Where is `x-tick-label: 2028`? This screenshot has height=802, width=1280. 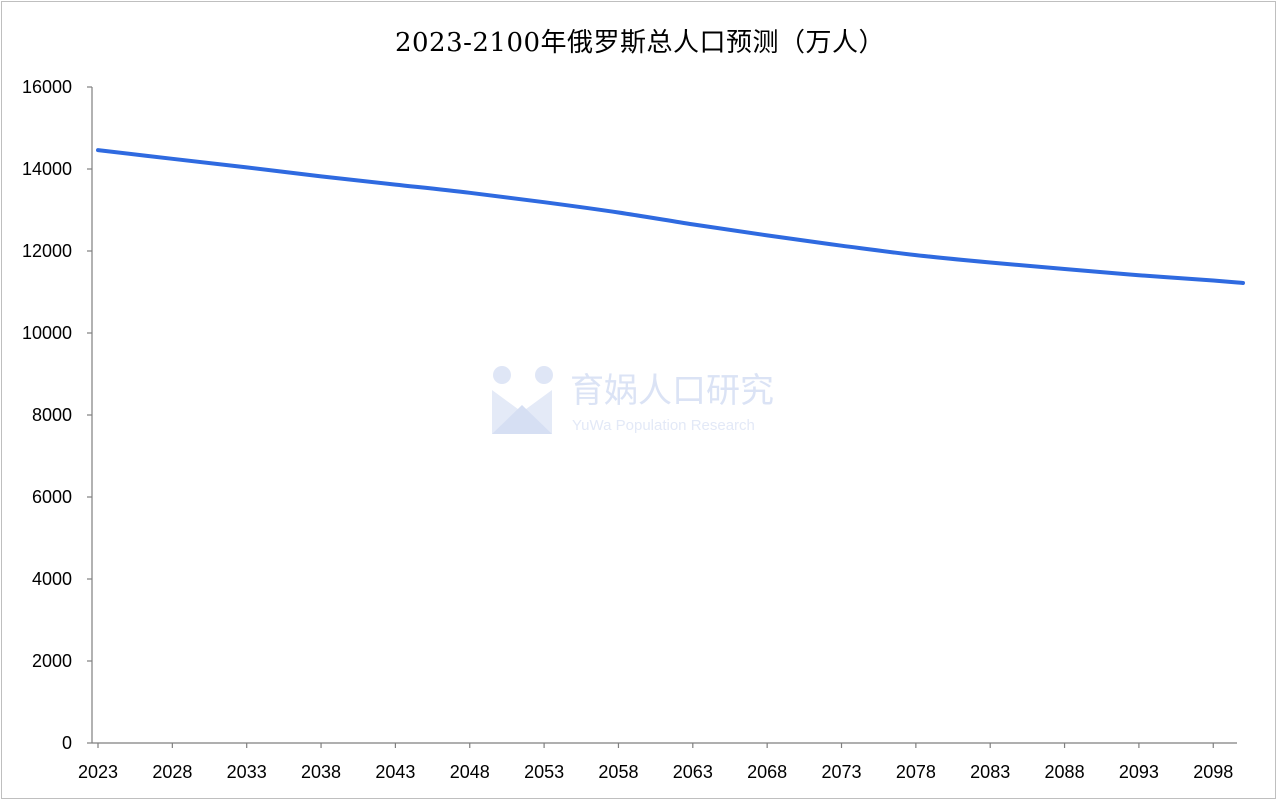
x-tick-label: 2028 is located at coordinates (172, 772).